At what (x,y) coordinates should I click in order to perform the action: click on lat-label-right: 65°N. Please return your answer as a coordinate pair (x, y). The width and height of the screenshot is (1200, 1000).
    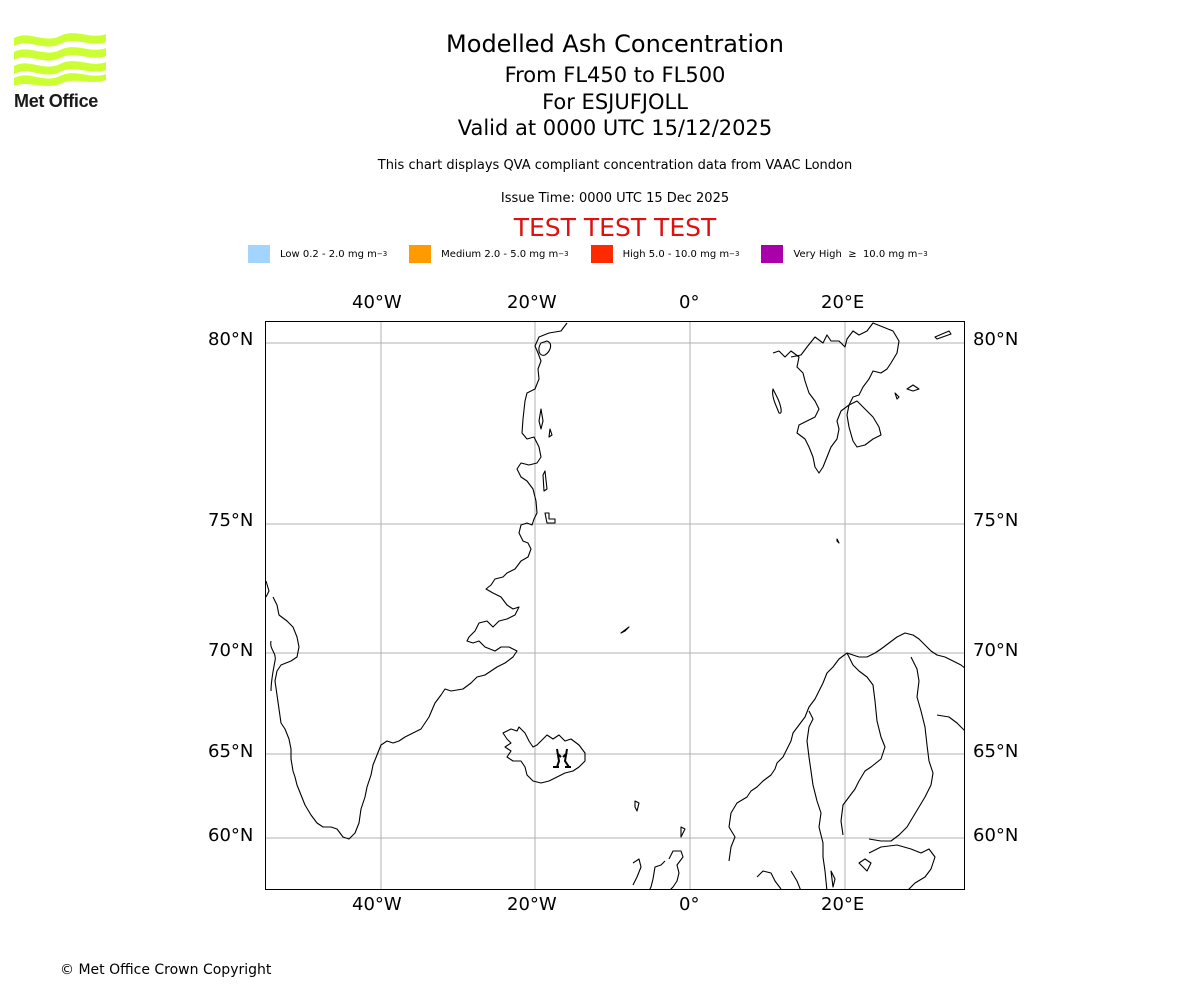
    Looking at the image, I should click on (996, 751).